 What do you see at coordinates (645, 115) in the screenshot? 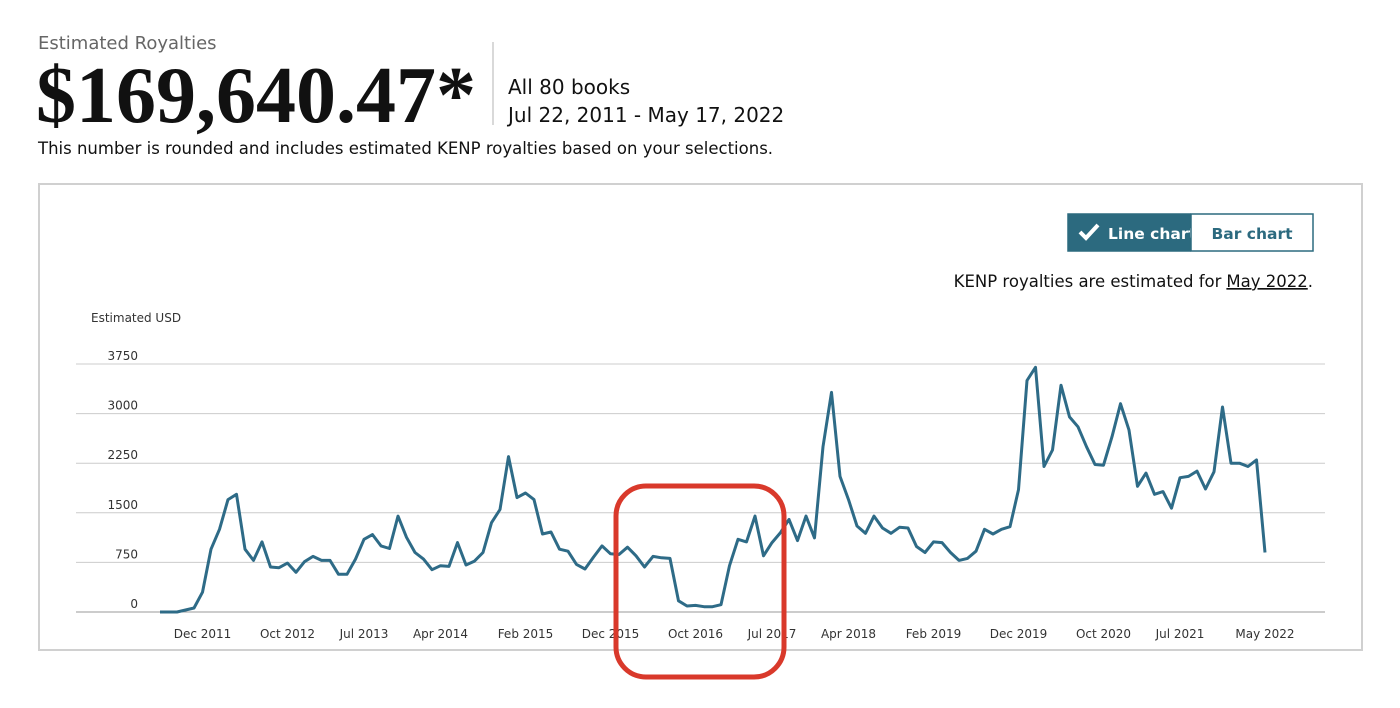
I see `date-range: Jul 22, 2011 - May 17, 2022` at bounding box center [645, 115].